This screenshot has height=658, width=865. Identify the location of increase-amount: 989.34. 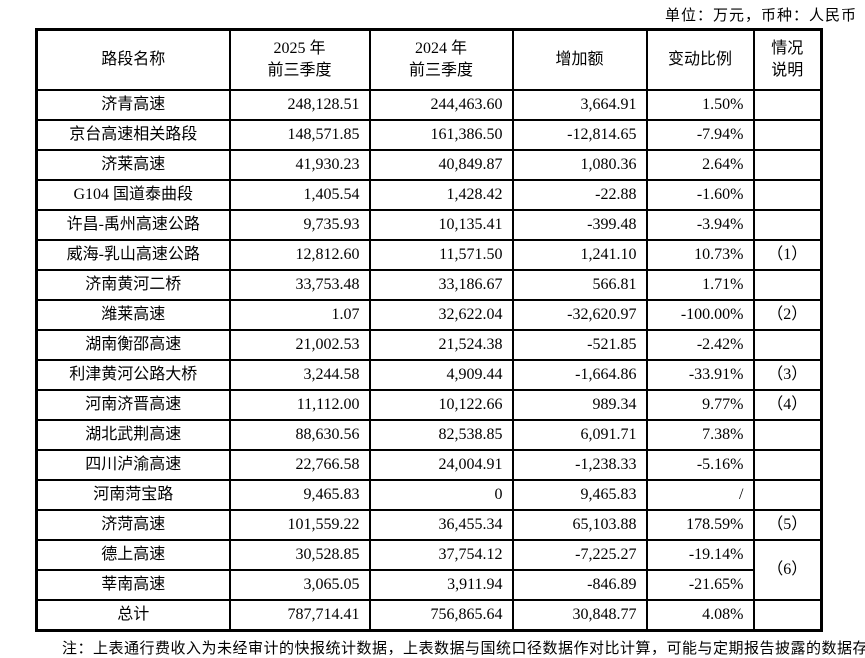
(579, 405).